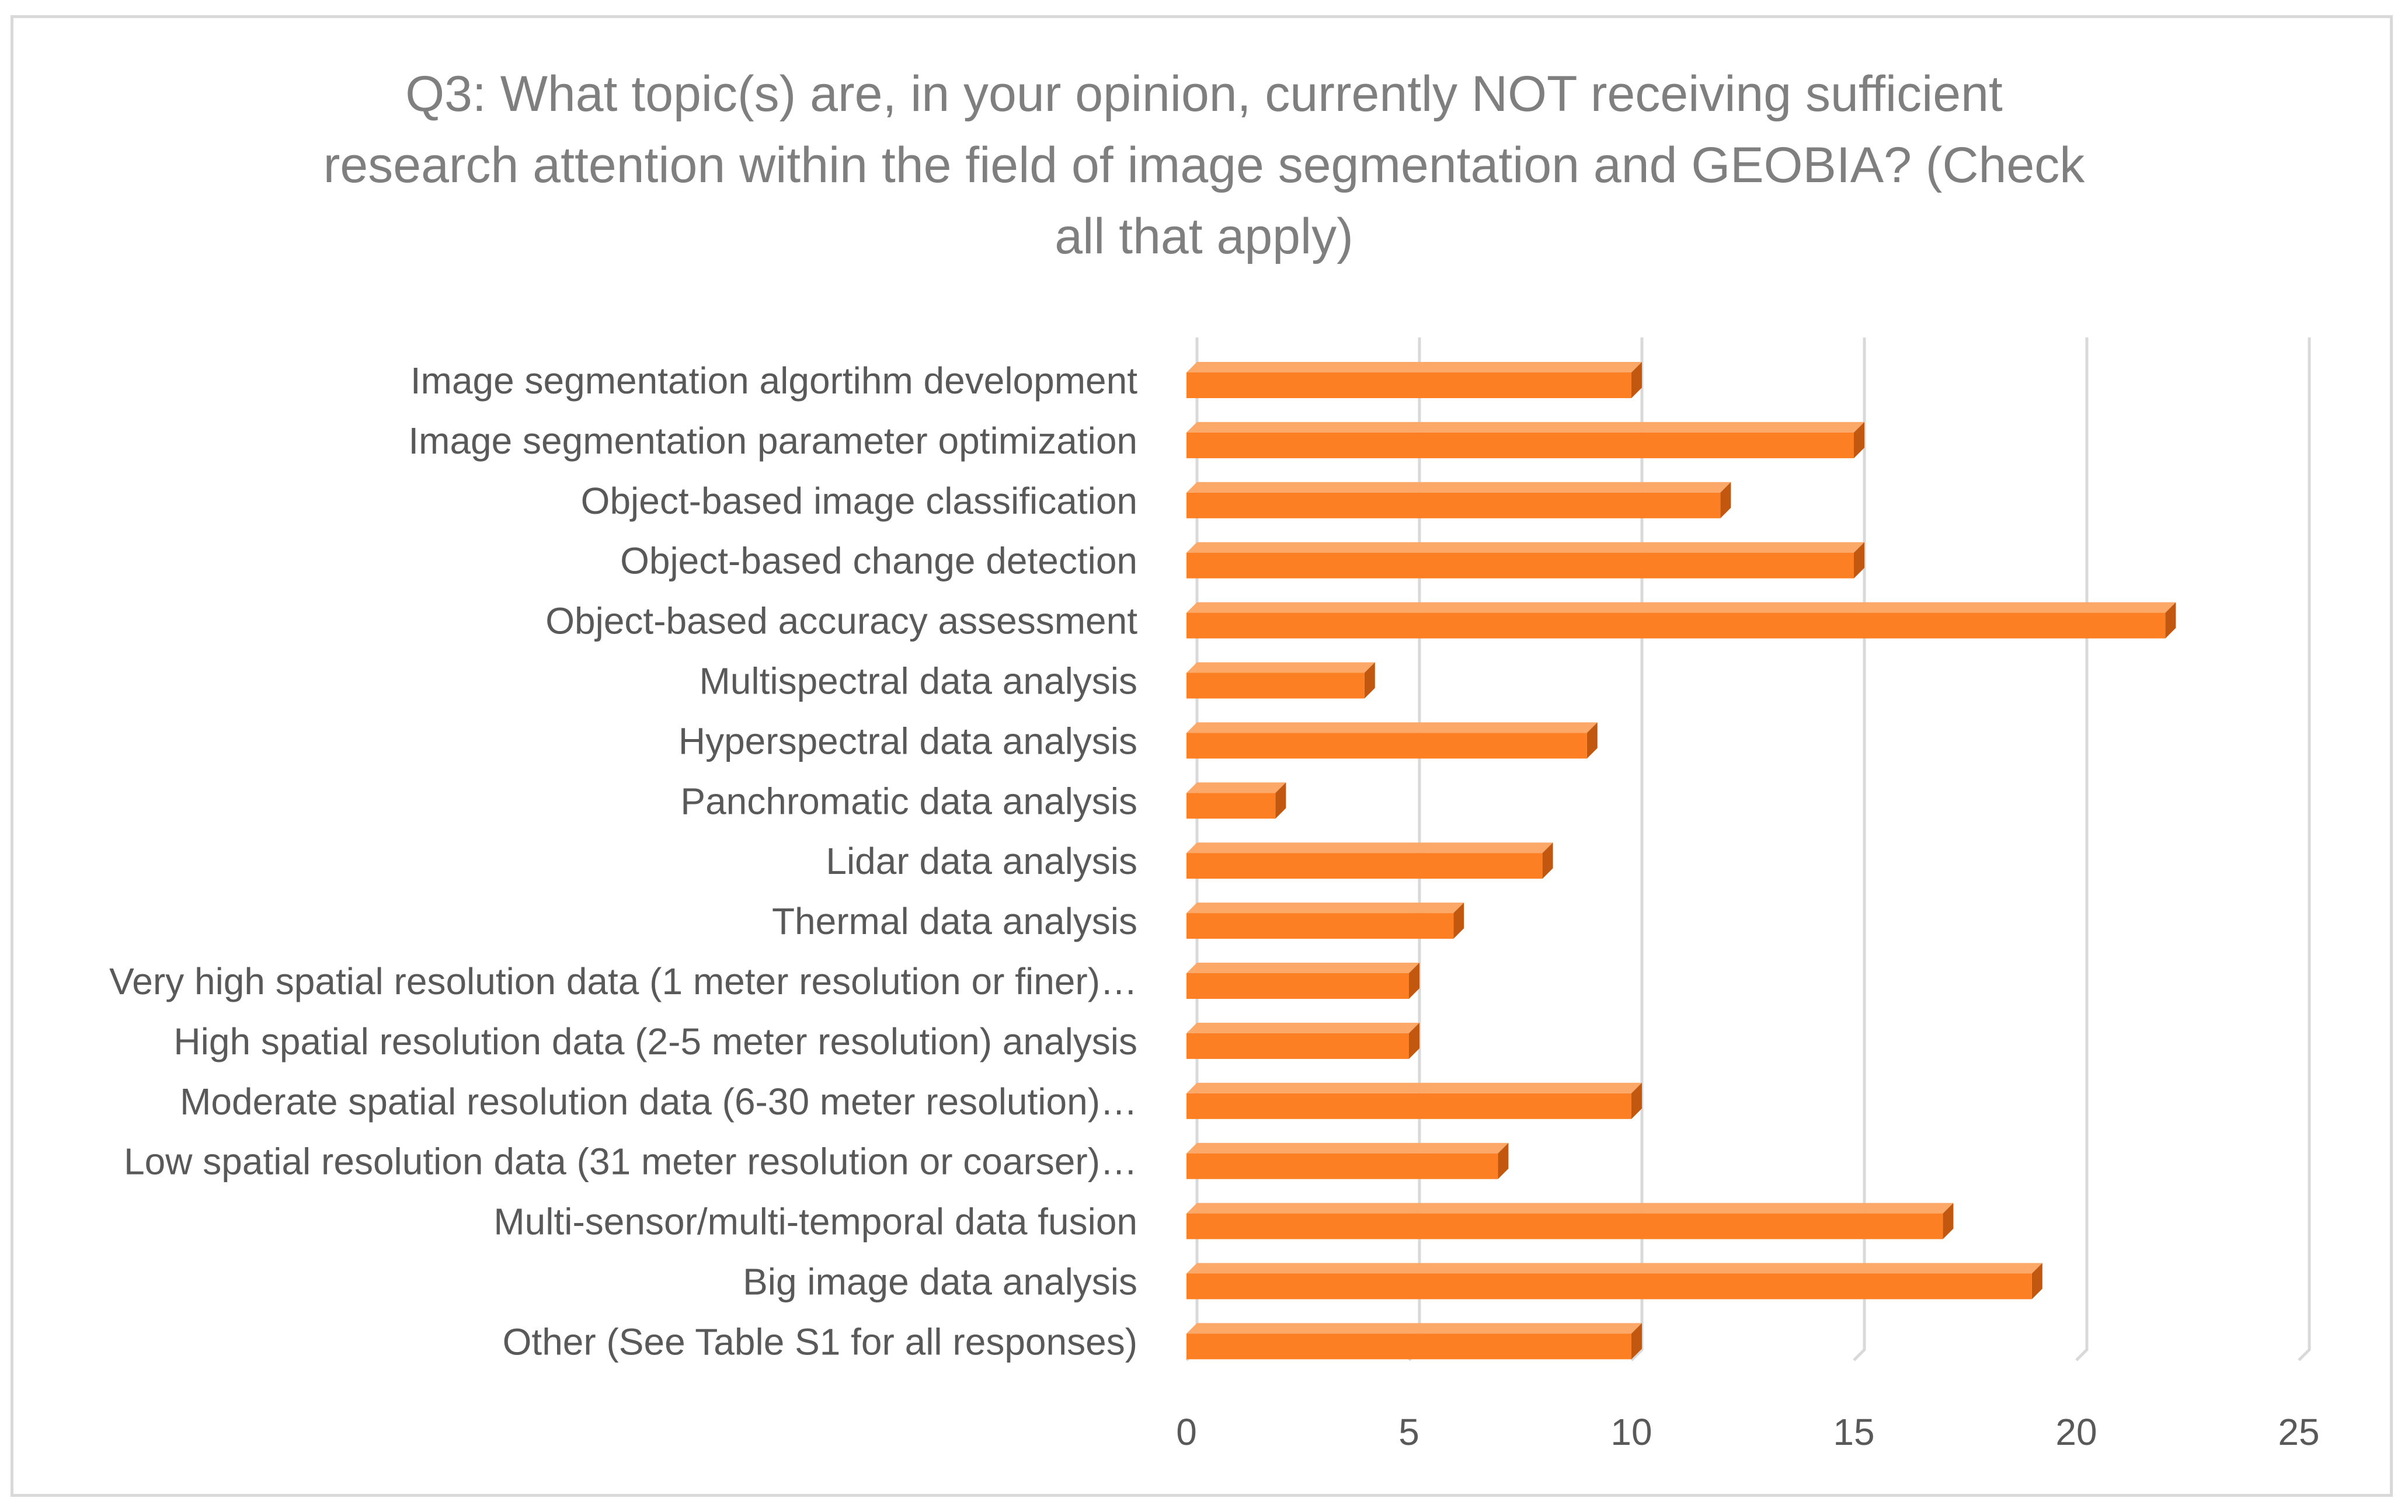  What do you see at coordinates (907, 741) in the screenshot?
I see `category-label: Hyperspectral data analysis` at bounding box center [907, 741].